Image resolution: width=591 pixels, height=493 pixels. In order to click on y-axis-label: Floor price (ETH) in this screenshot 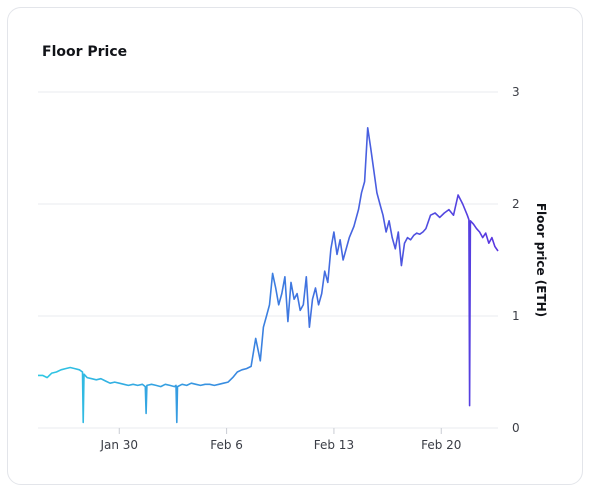, I will do `click(541, 260)`.